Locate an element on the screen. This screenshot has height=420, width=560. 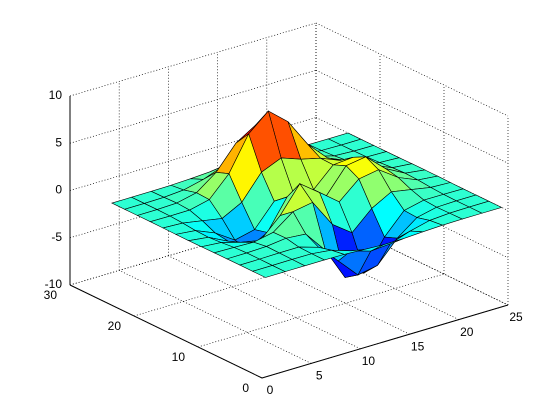
z-tick-label: 0 is located at coordinates (58, 190).